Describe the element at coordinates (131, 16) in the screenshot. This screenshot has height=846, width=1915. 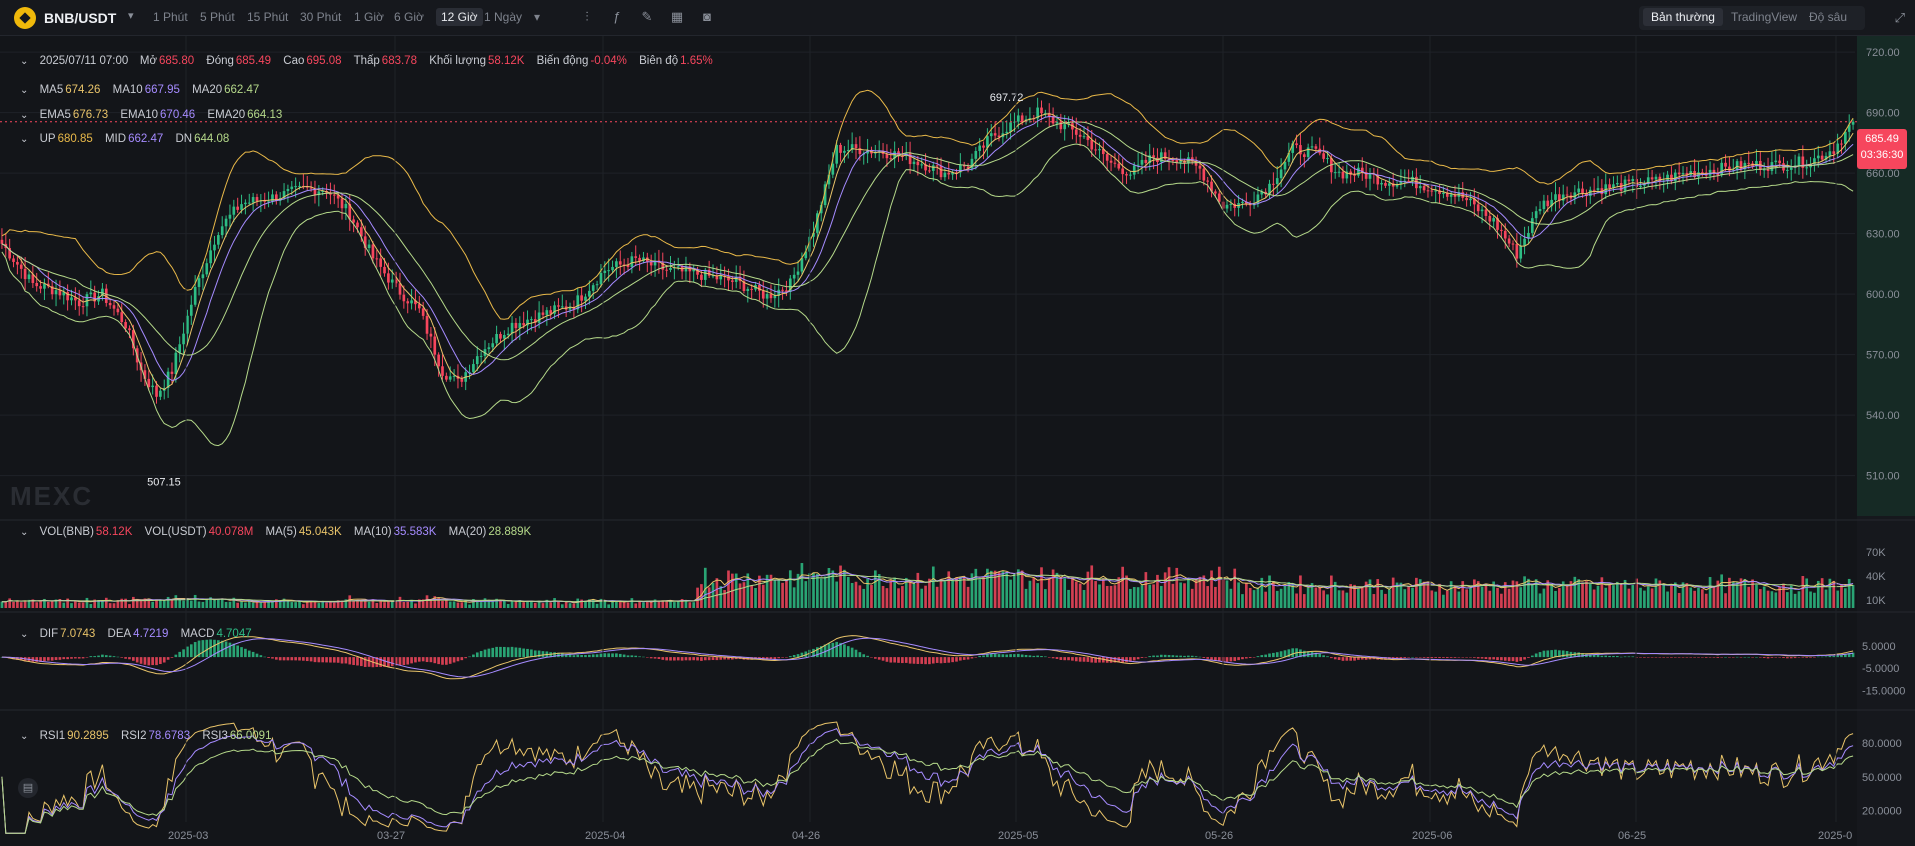
I see `chevron-down-icon: ▾` at that location.